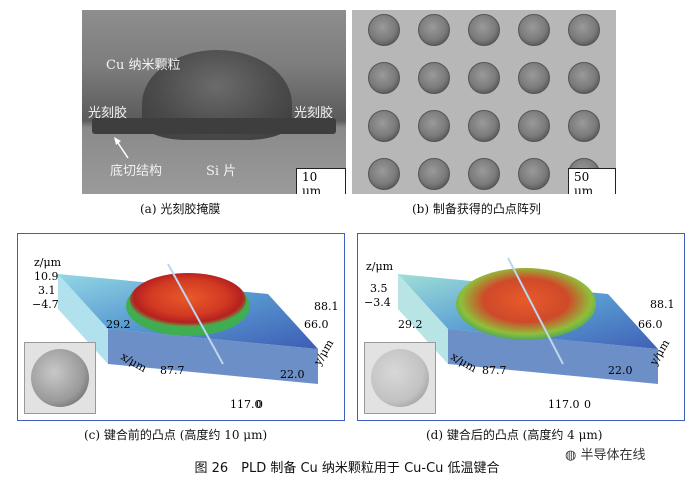 This screenshot has width=694, height=482. Describe the element at coordinates (45, 304) in the screenshot. I see `z-tick-3: −4.7` at that location.